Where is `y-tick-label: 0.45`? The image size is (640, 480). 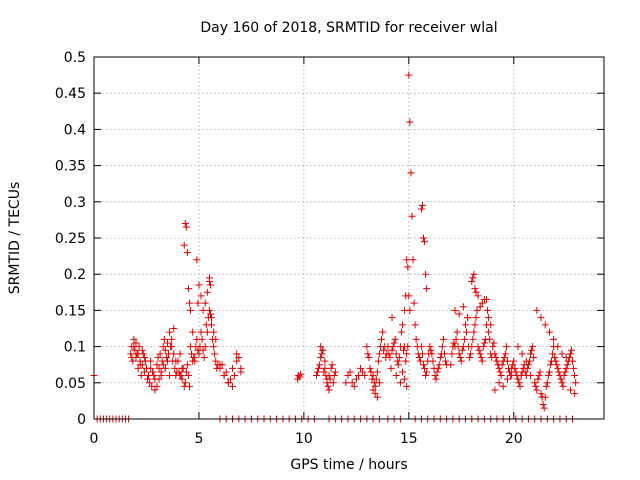 y-tick-label: 0.45 is located at coordinates (70, 94).